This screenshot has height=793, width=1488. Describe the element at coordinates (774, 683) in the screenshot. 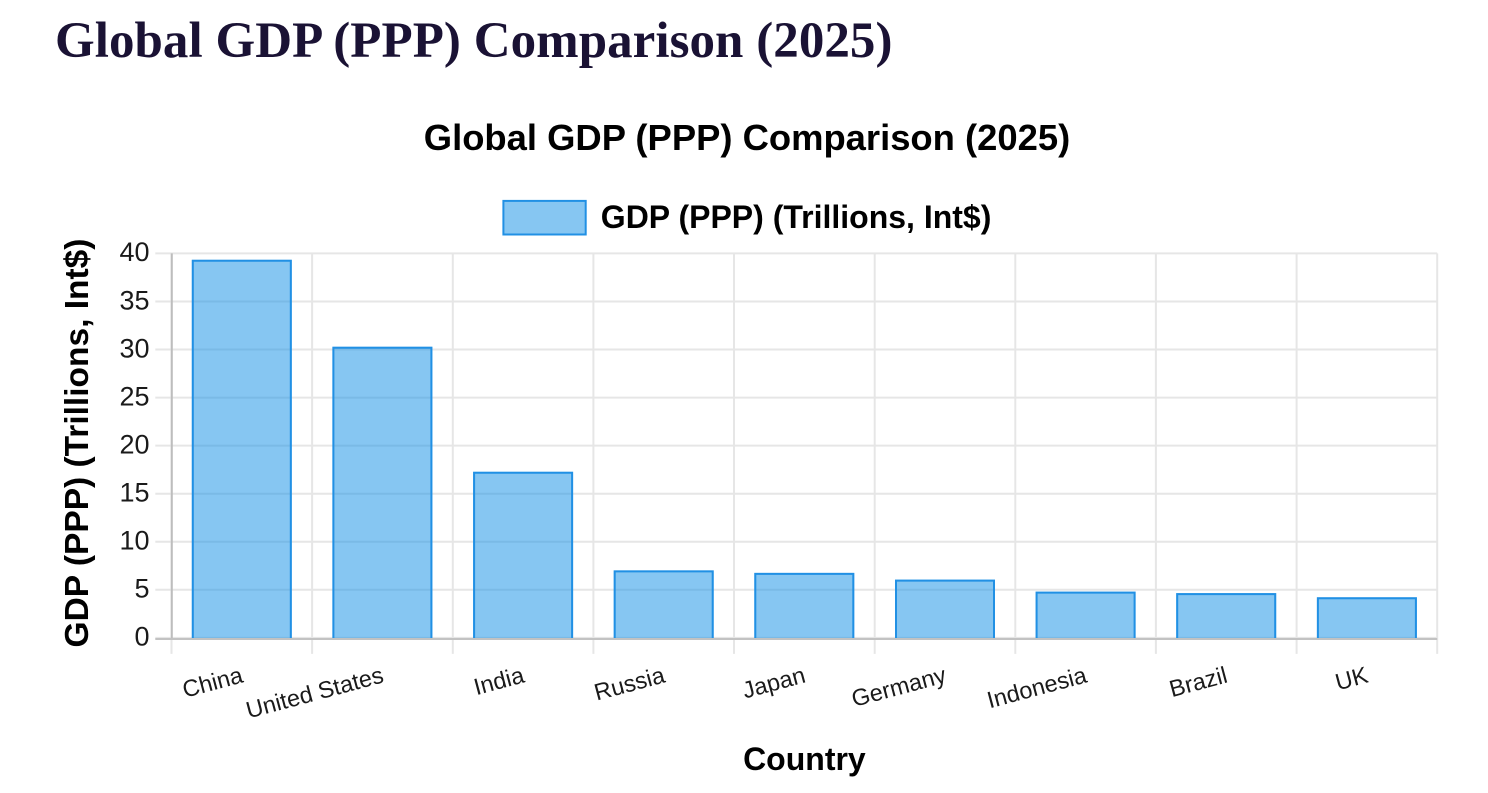

I see `svg-text: Japan` at that location.